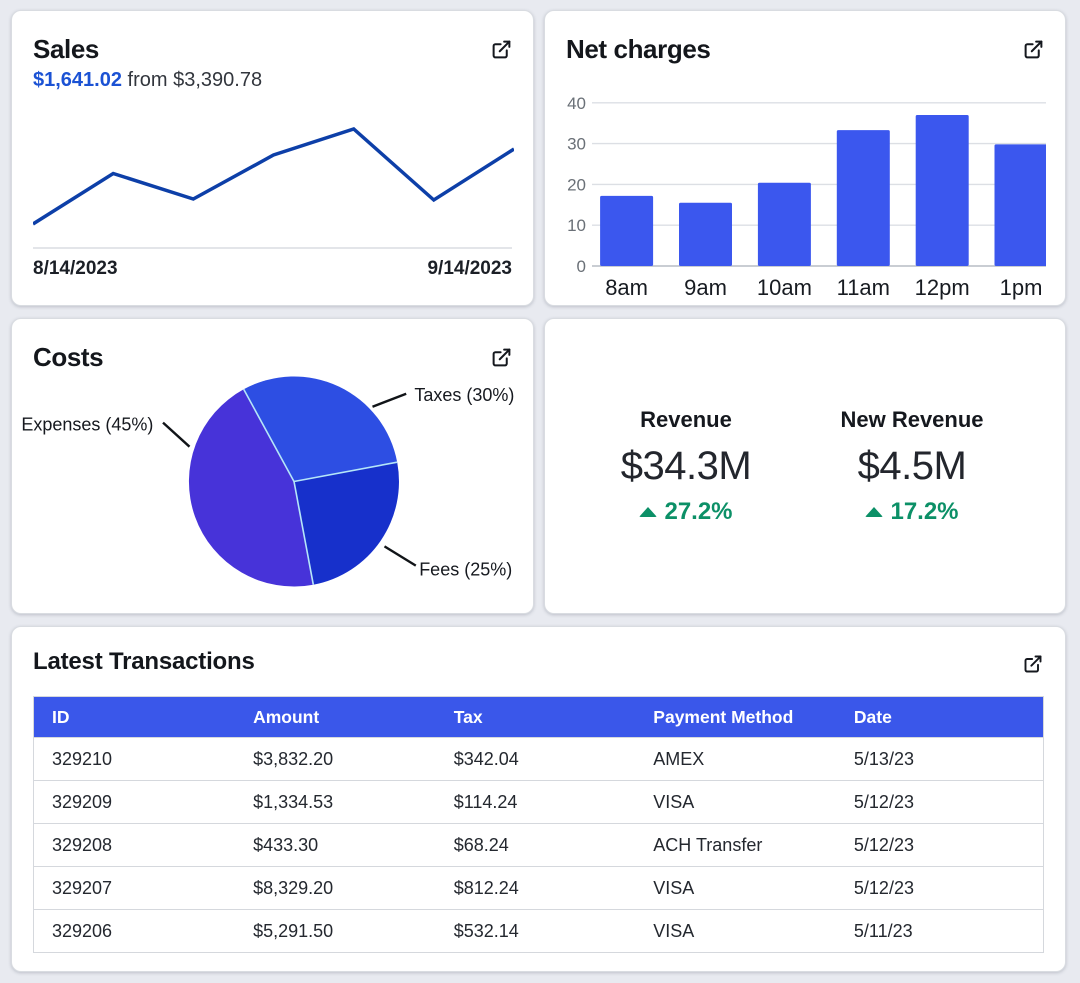 This screenshot has width=1080, height=983. I want to click on x-tick-label-11am: 11am, so click(863, 287).